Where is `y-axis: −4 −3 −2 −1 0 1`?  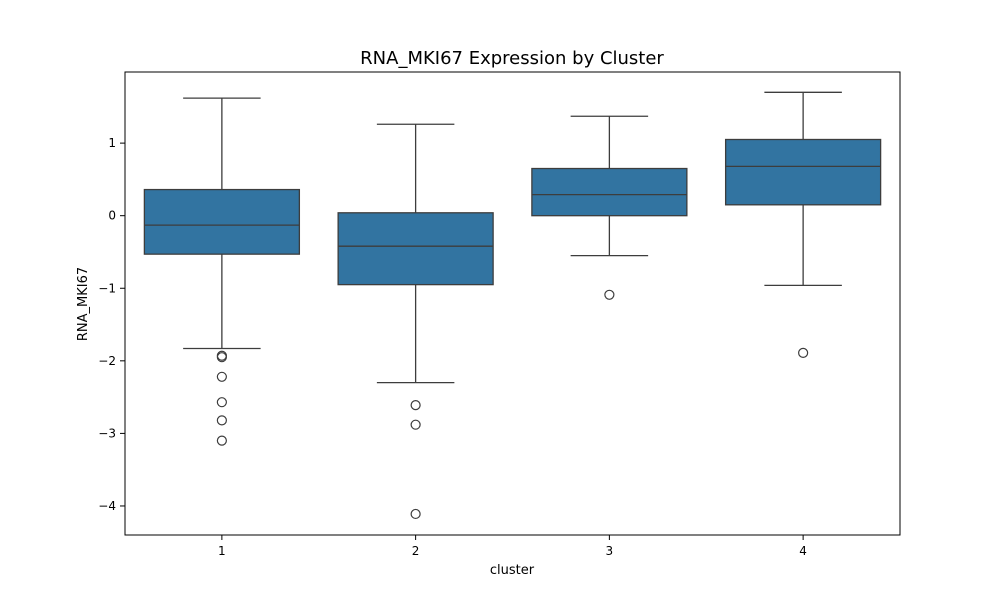 y-axis: −4 −3 −2 −1 0 1 is located at coordinates (111, 324).